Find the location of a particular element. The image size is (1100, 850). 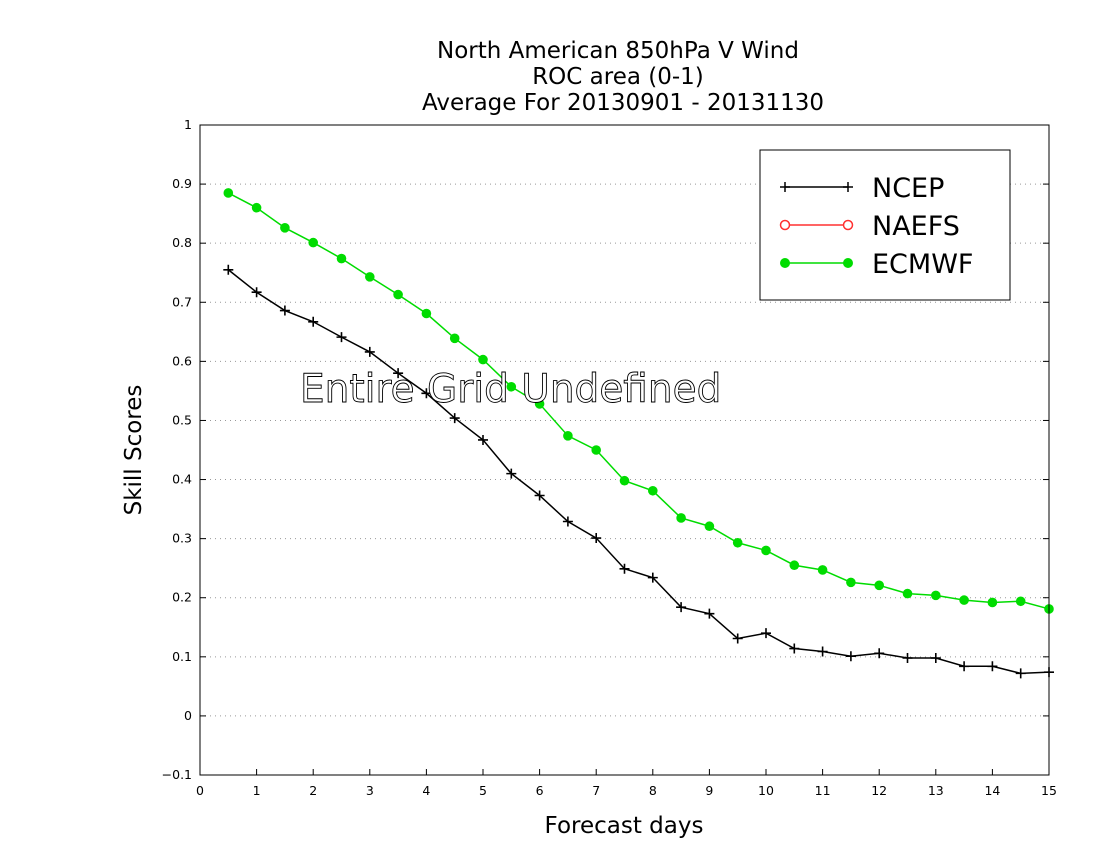

x-axis-label: Forecast days is located at coordinates (624, 826).